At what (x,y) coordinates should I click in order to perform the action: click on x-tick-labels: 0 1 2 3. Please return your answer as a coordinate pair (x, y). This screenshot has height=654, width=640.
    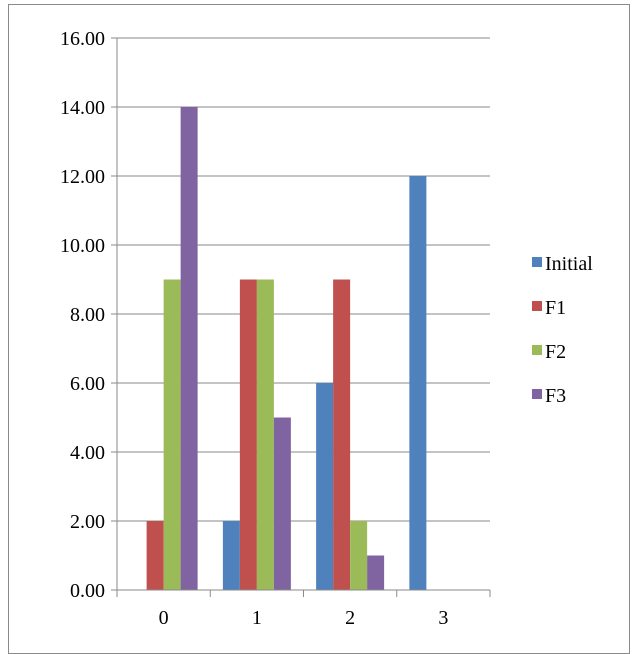
    Looking at the image, I should click on (304, 618).